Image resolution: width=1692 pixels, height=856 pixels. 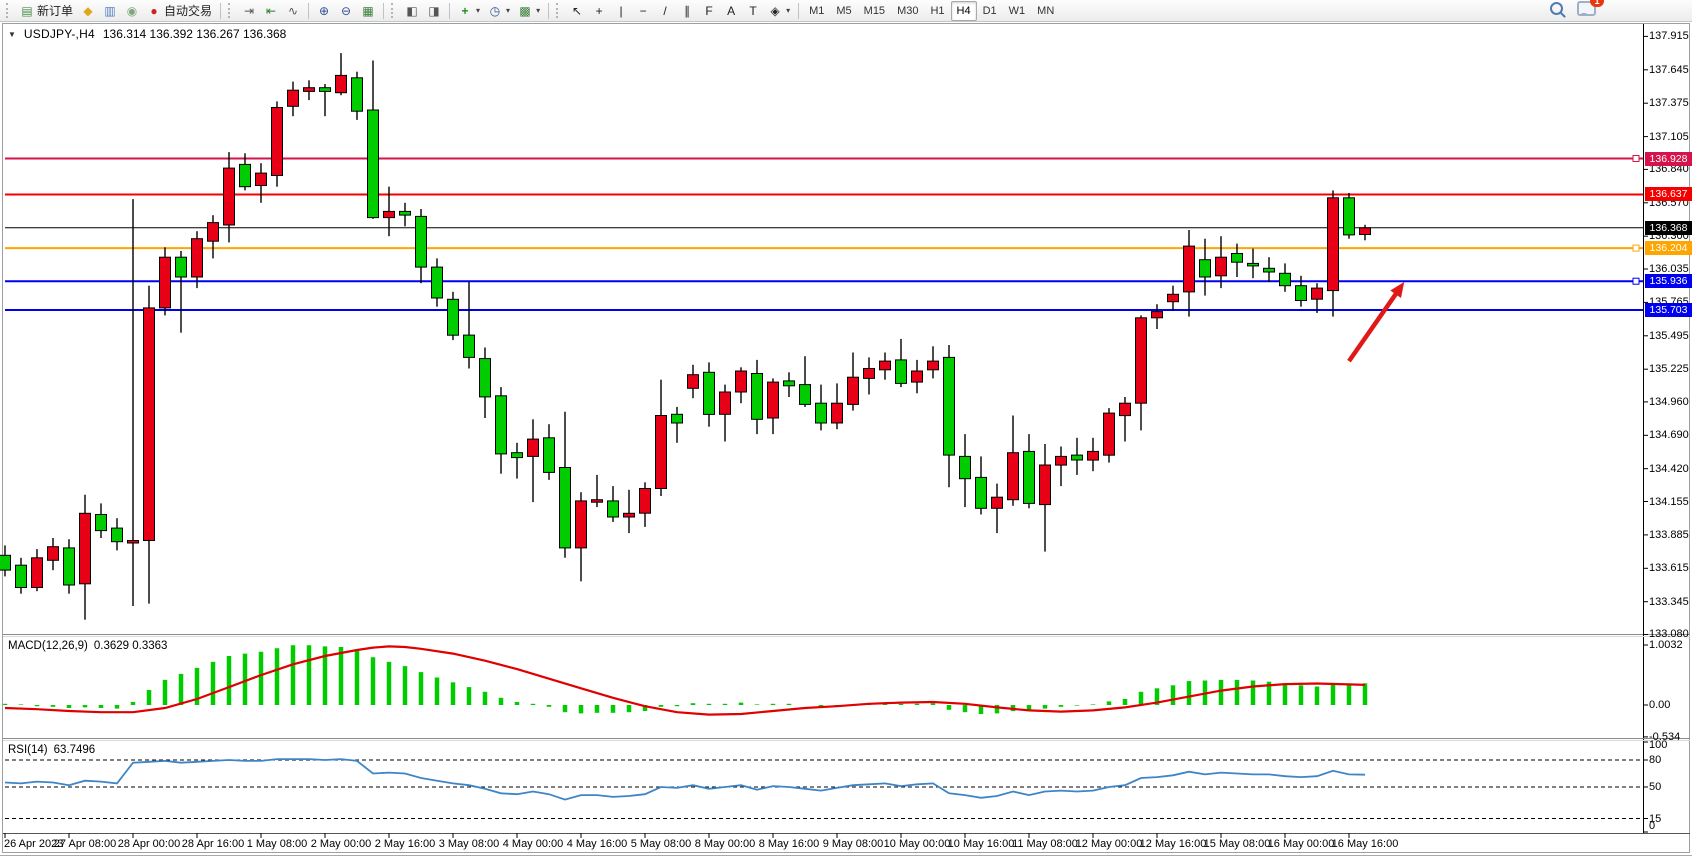 I want to click on trendline-icon: /, so click(x=665, y=10).